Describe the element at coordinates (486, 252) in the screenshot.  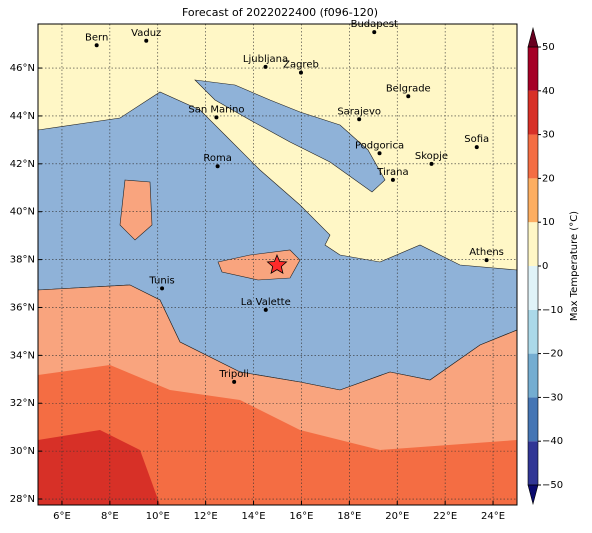
I see `city-label: Athens` at that location.